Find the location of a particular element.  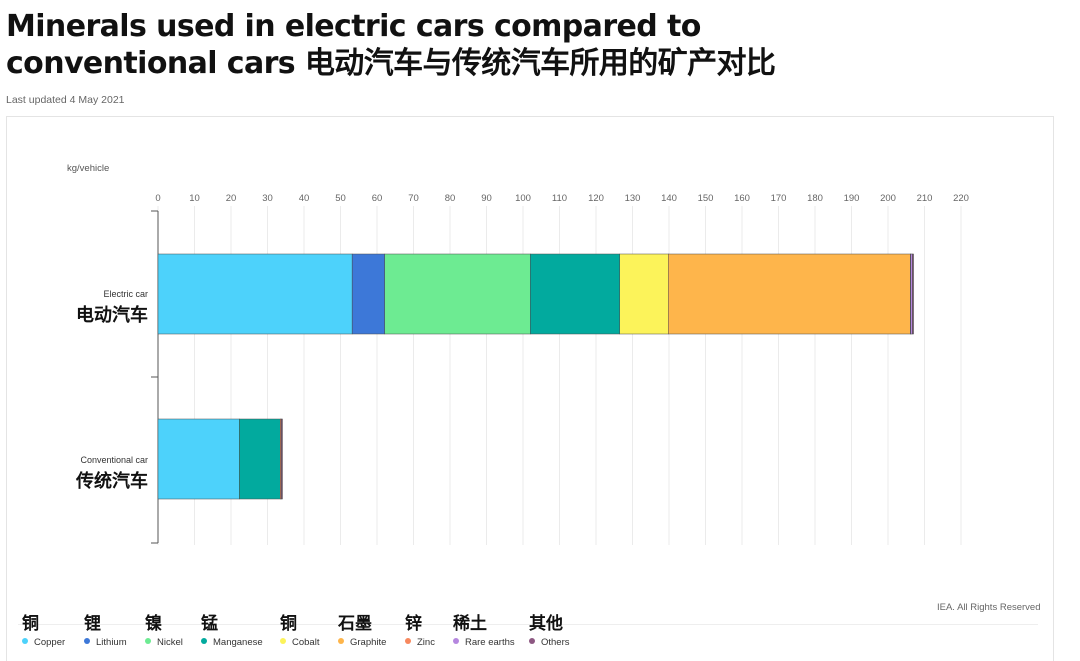

legend-divider is located at coordinates (528, 624).